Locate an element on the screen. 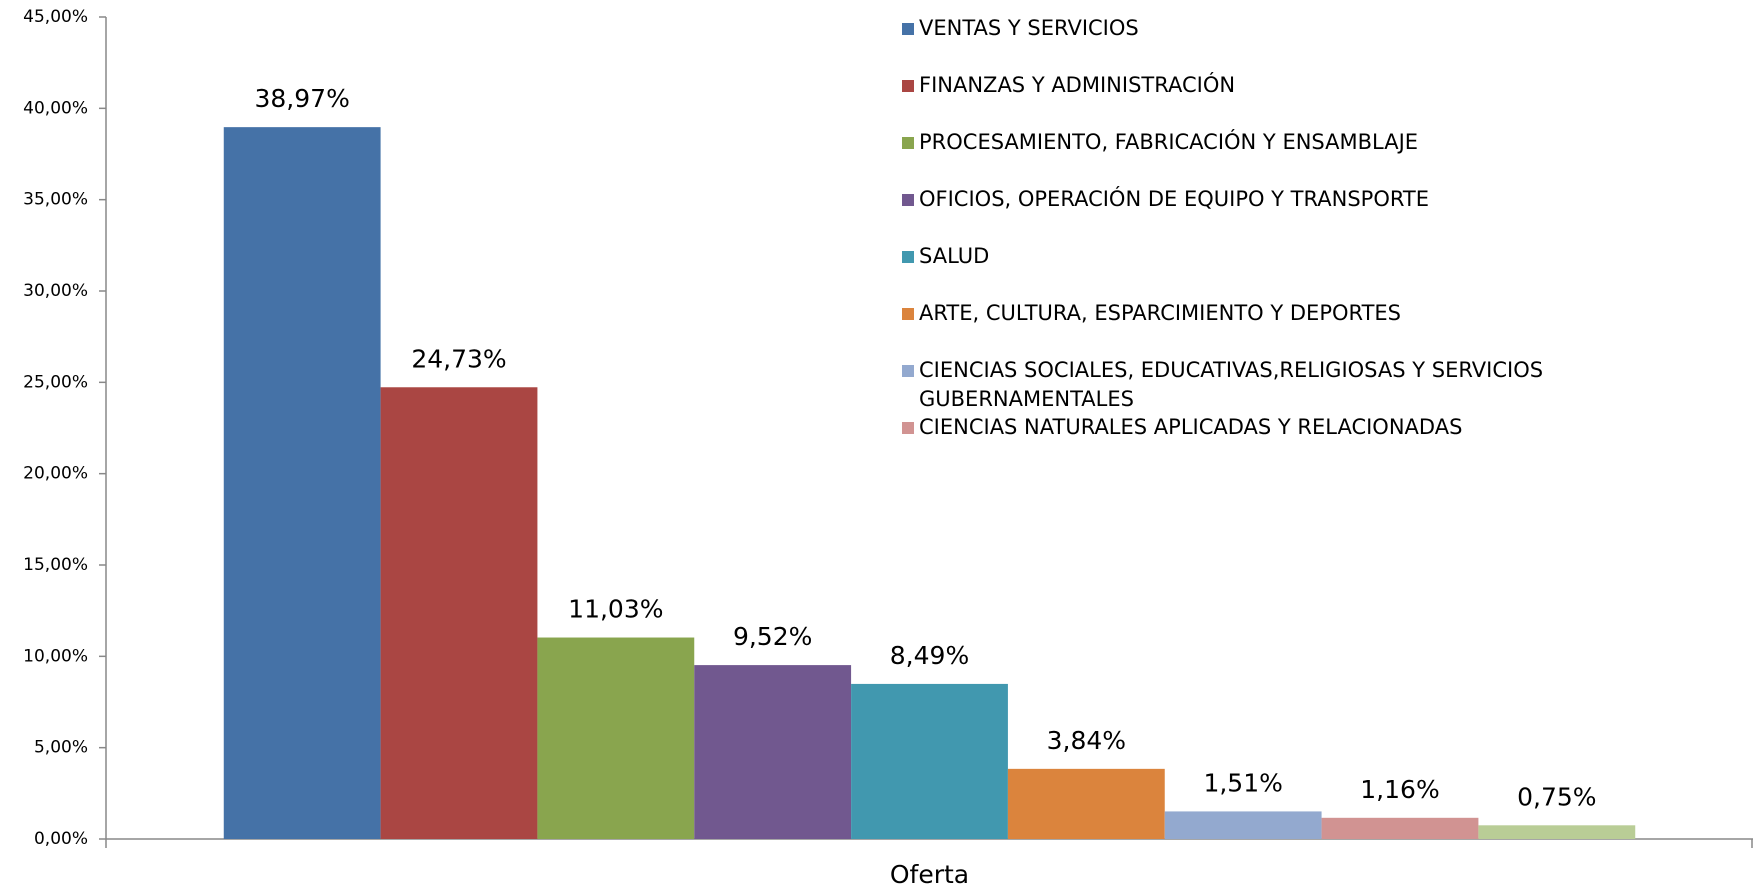  data-label: 3,84% is located at coordinates (1086, 740).